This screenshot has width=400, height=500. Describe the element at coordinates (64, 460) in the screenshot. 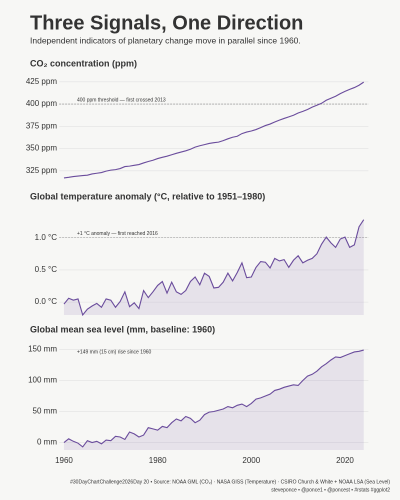

I see `x-tick-label: 1960` at that location.